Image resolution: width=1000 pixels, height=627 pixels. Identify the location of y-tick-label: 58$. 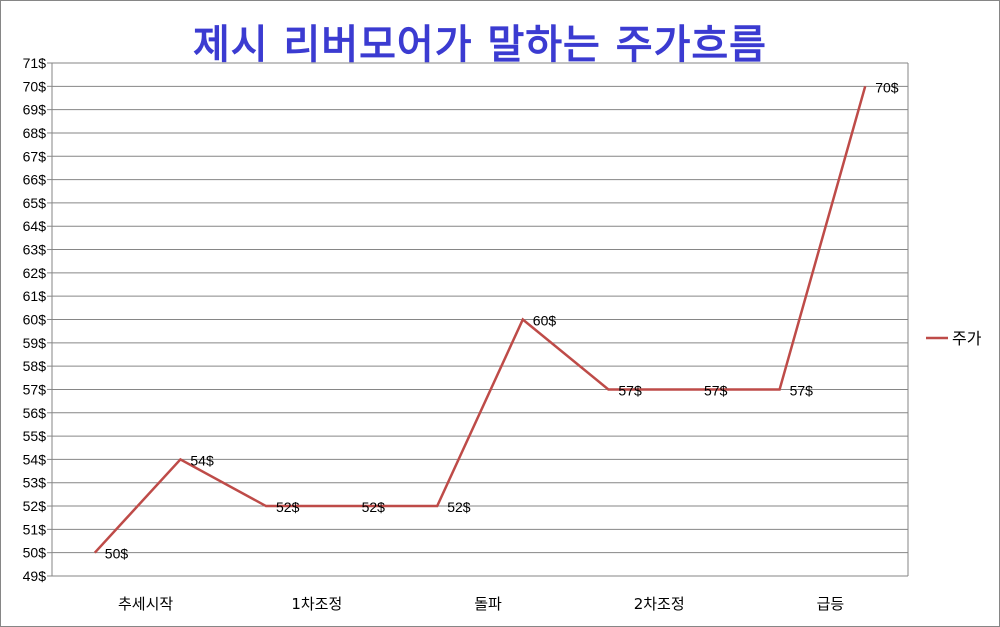
(35, 366).